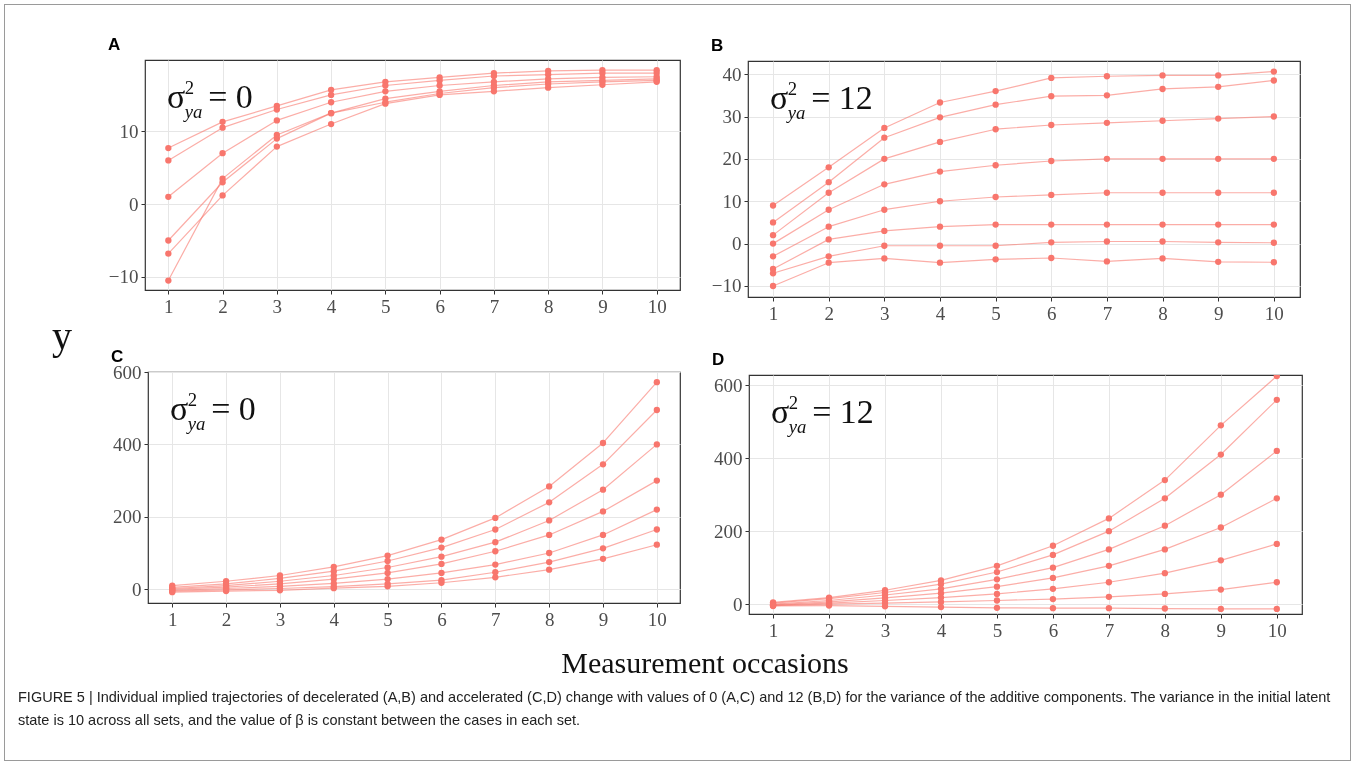  What do you see at coordinates (732, 116) in the screenshot?
I see `y-tick-label: 30` at bounding box center [732, 116].